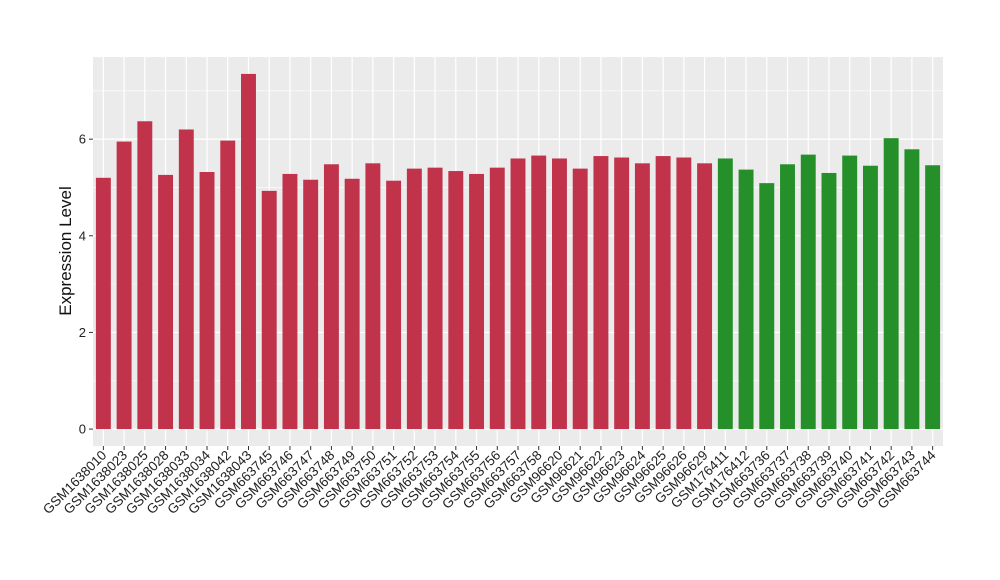  What do you see at coordinates (808, 292) in the screenshot?
I see `bar-GSM663738` at bounding box center [808, 292].